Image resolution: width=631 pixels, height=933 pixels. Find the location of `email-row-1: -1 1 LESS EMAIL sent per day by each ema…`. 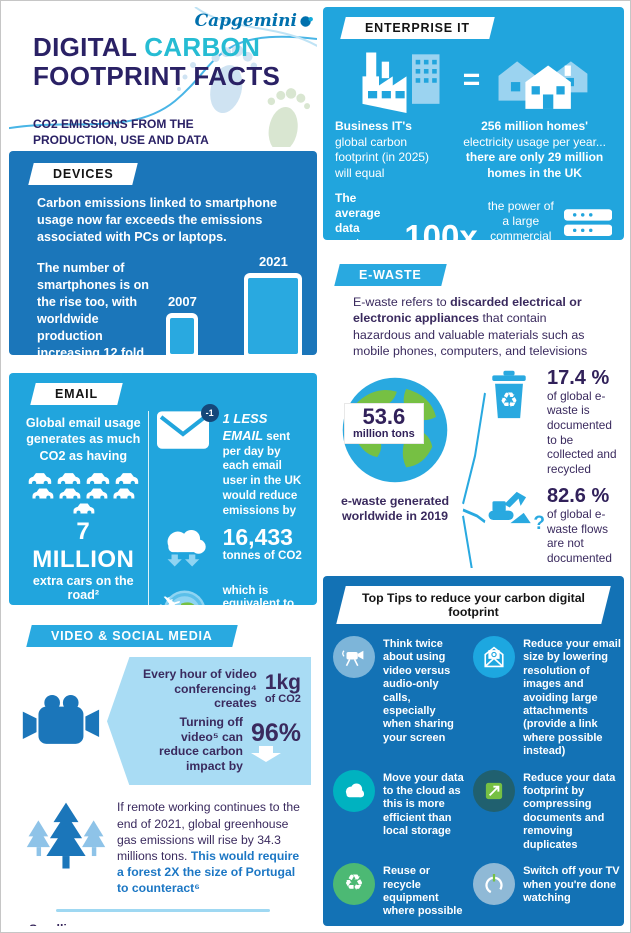

email-row-1: -1 1 LESS EMAIL sent per day by each ema… is located at coordinates (231, 461).